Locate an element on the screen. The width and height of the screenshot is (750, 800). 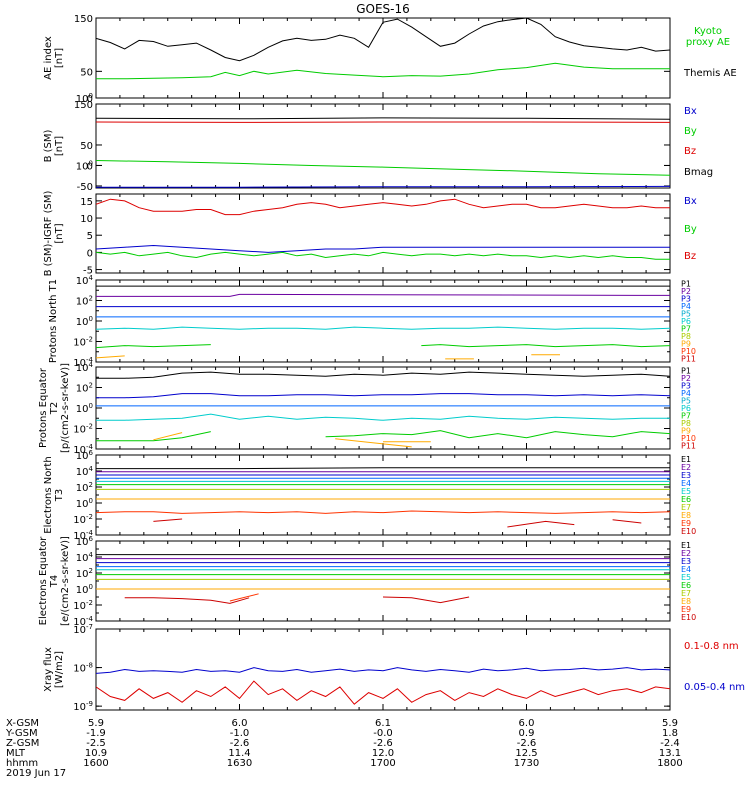
legend-entry: P10 is located at coordinates (688, 351).